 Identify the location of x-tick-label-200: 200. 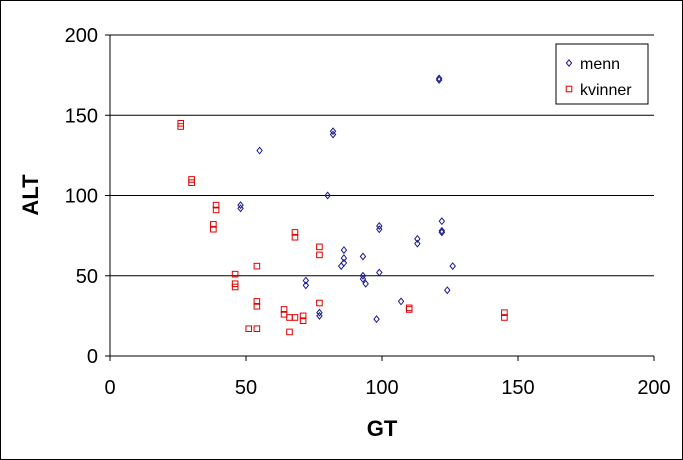
(653, 388).